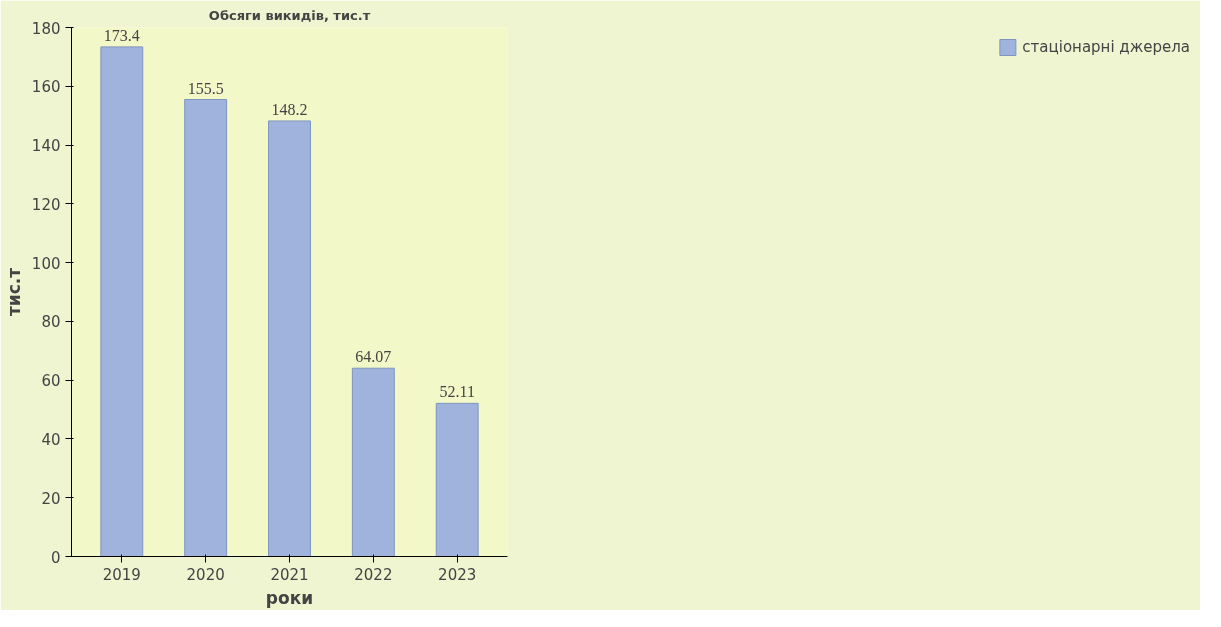  What do you see at coordinates (1106, 47) in the screenshot?
I see `legend-label: стаціонарні джерела` at bounding box center [1106, 47].